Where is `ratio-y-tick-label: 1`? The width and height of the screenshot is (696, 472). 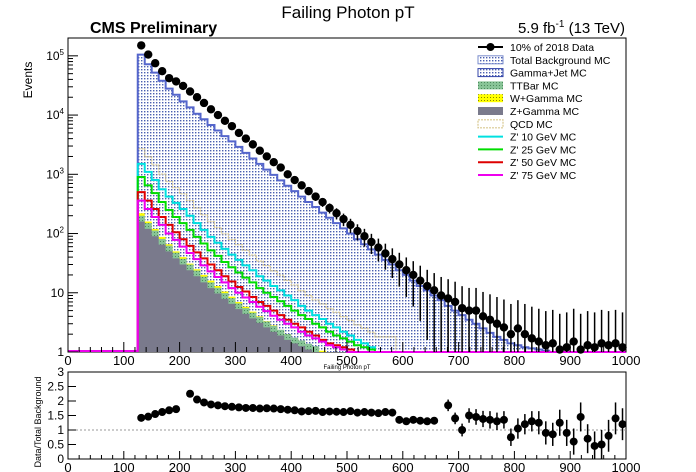 ratio-y-tick-label: 1 is located at coordinates (60, 430).